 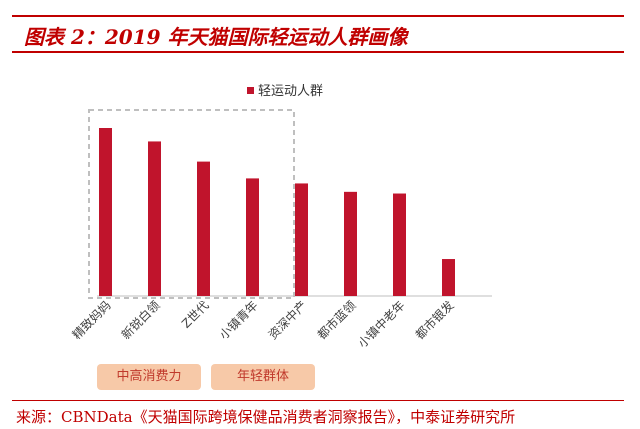 I want to click on tag-high-spending: 中高消费力, so click(x=149, y=377).